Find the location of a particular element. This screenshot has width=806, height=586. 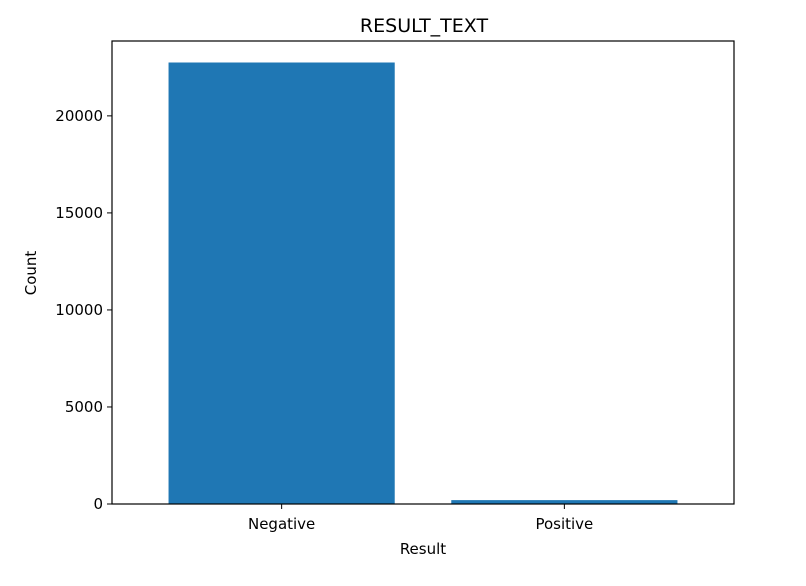

x-tick-label: Negative is located at coordinates (281, 524).